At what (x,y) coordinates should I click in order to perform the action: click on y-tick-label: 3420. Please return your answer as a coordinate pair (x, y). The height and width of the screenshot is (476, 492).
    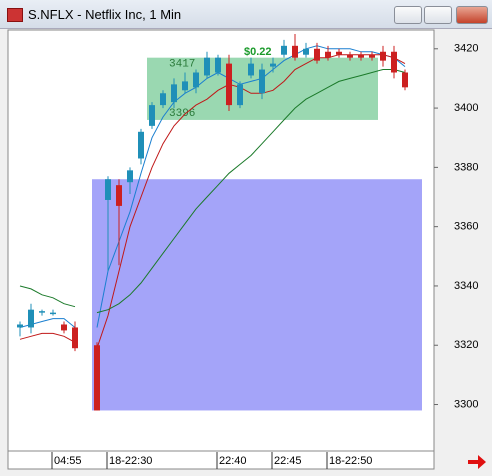
    Looking at the image, I should click on (466, 49).